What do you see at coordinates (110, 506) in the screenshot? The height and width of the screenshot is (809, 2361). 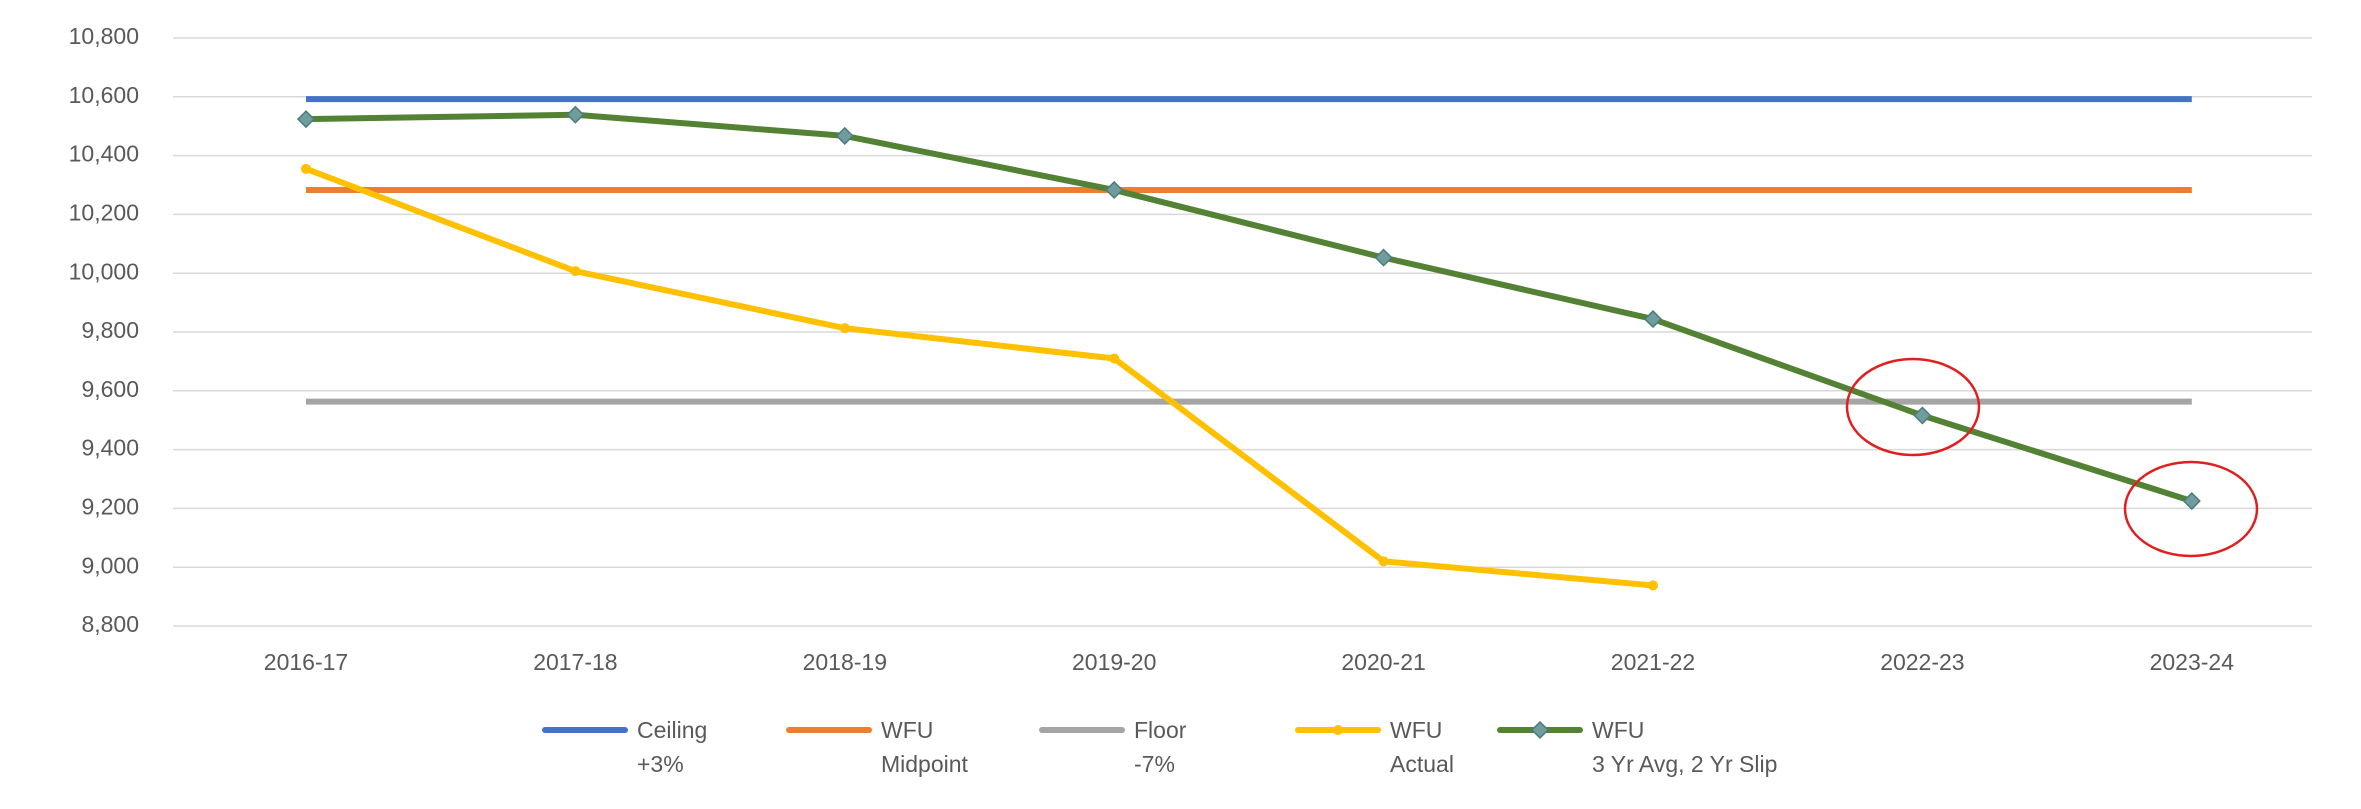 I see `y-tick-label: 9,200` at bounding box center [110, 506].